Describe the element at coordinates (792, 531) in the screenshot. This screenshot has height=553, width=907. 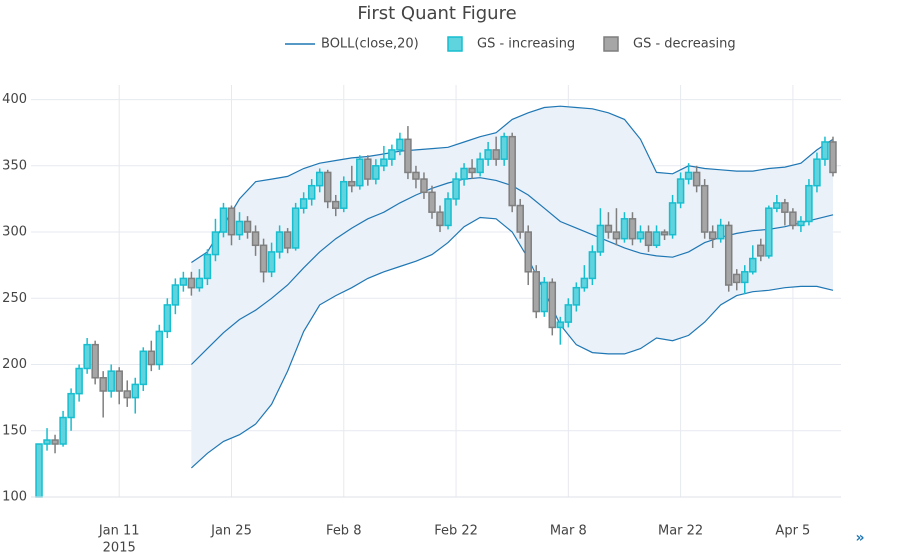
I see `x-tick-label: Apr 5` at that location.